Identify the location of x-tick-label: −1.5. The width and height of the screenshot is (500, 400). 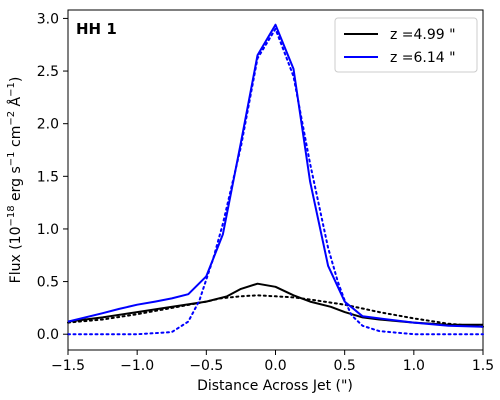
(68, 366).